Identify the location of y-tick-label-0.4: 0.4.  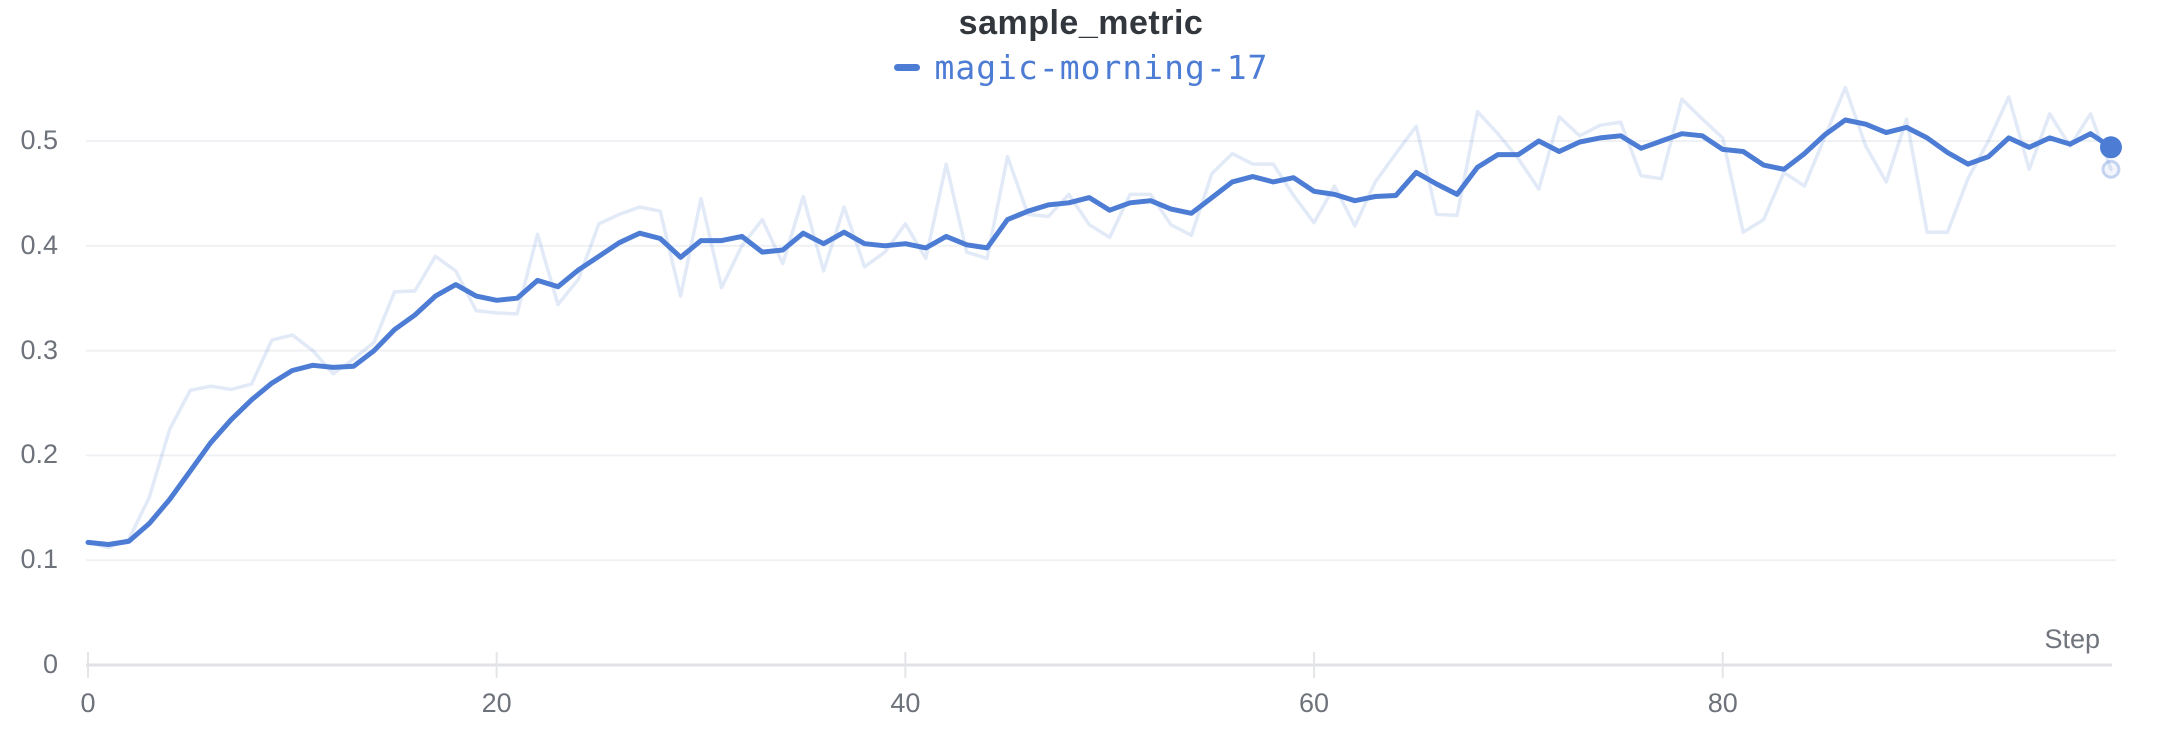
(39, 244).